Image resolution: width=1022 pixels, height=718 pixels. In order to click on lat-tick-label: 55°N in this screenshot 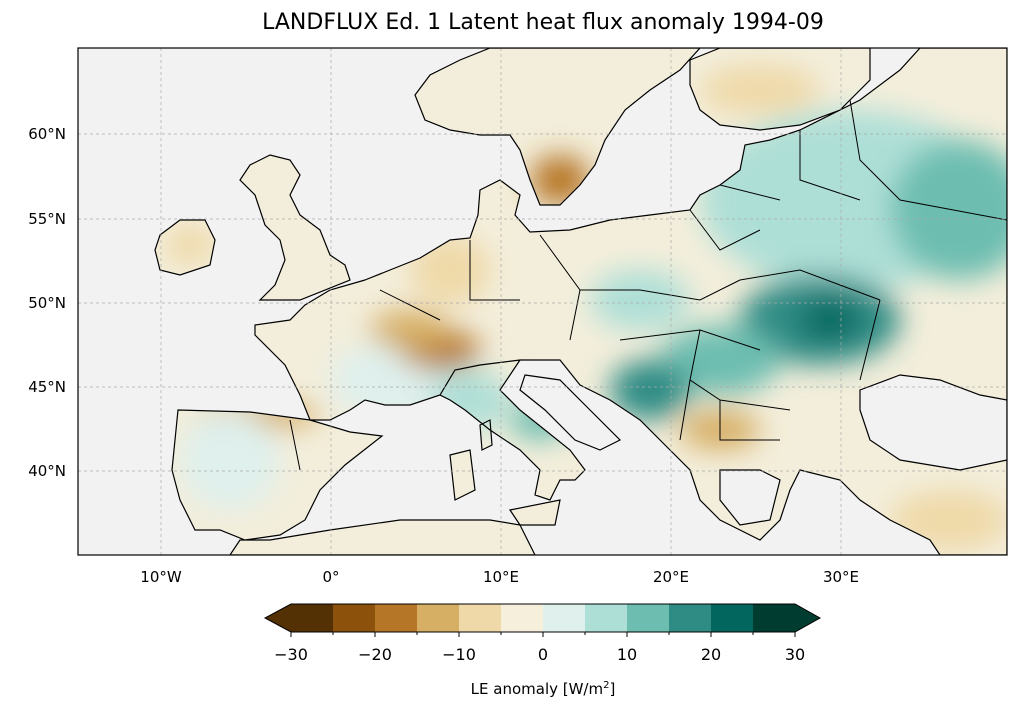, I will do `click(47, 219)`.